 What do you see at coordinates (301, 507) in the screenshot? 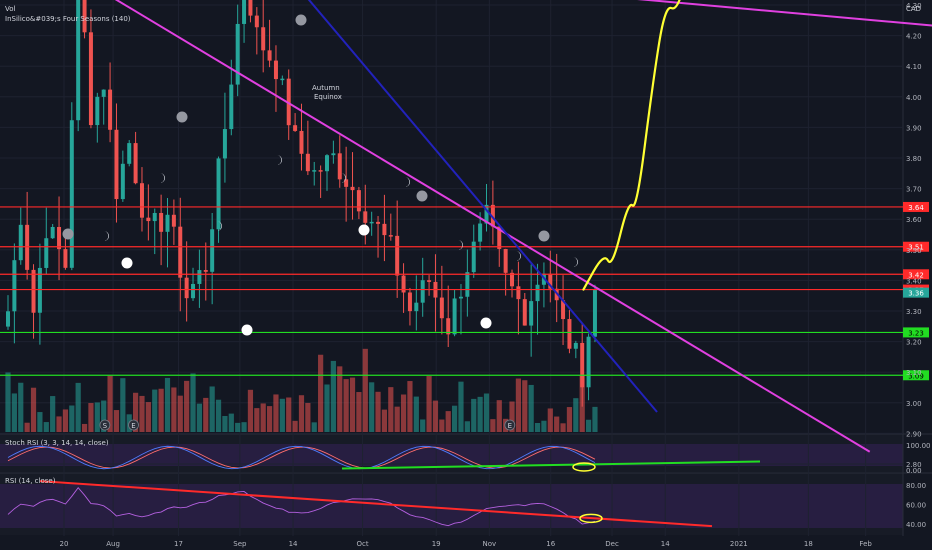
I see `rsi-line` at bounding box center [301, 507].